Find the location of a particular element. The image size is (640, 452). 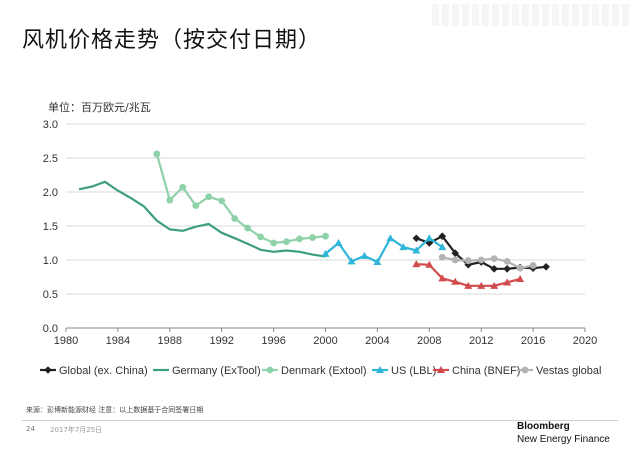

y-tick-label: 2.5 is located at coordinates (50, 159).